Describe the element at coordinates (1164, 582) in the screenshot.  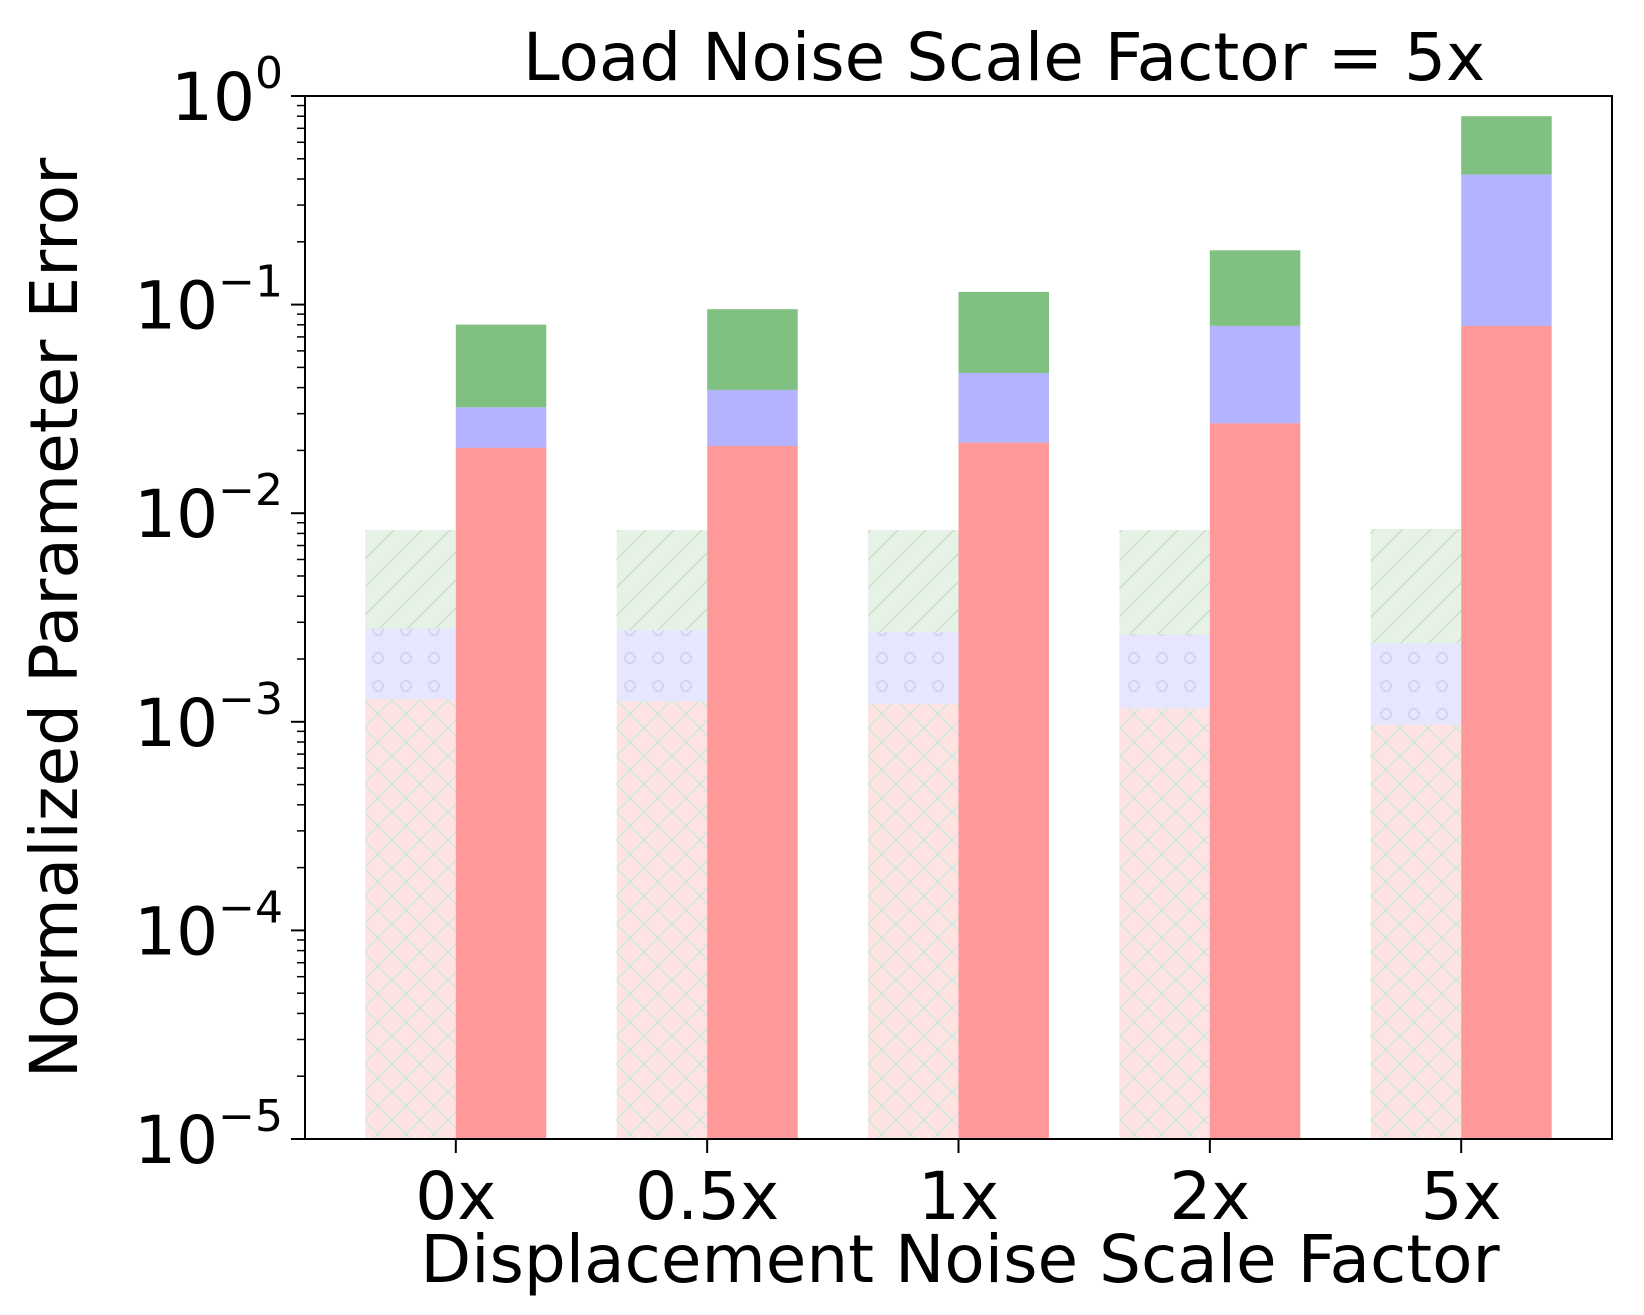
I see `bar-hatch-ref-upper-2x` at that location.